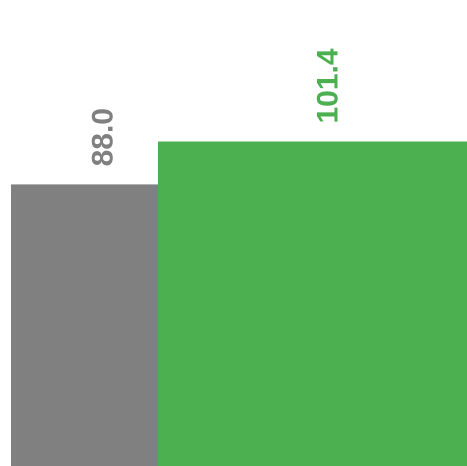 The width and height of the screenshot is (467, 466). What do you see at coordinates (103, 137) in the screenshot?
I see `bar-1-value-label: 88.0` at bounding box center [103, 137].